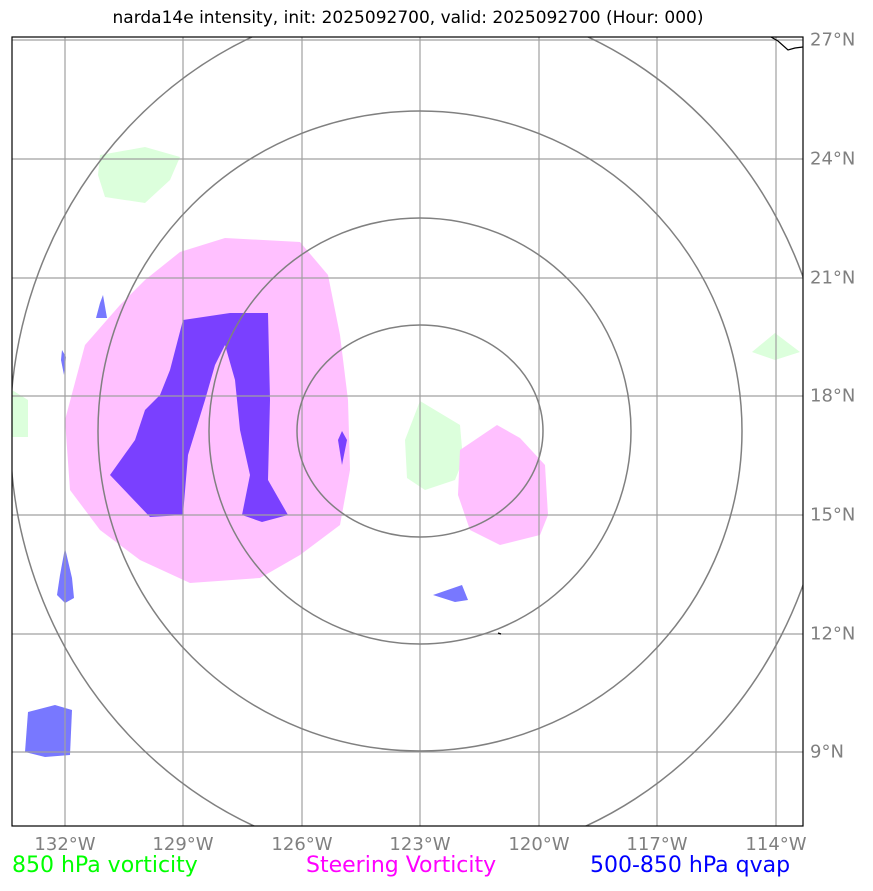 The image size is (873, 891). What do you see at coordinates (65, 844) in the screenshot?
I see `lon-label-132w: 132°W` at bounding box center [65, 844].